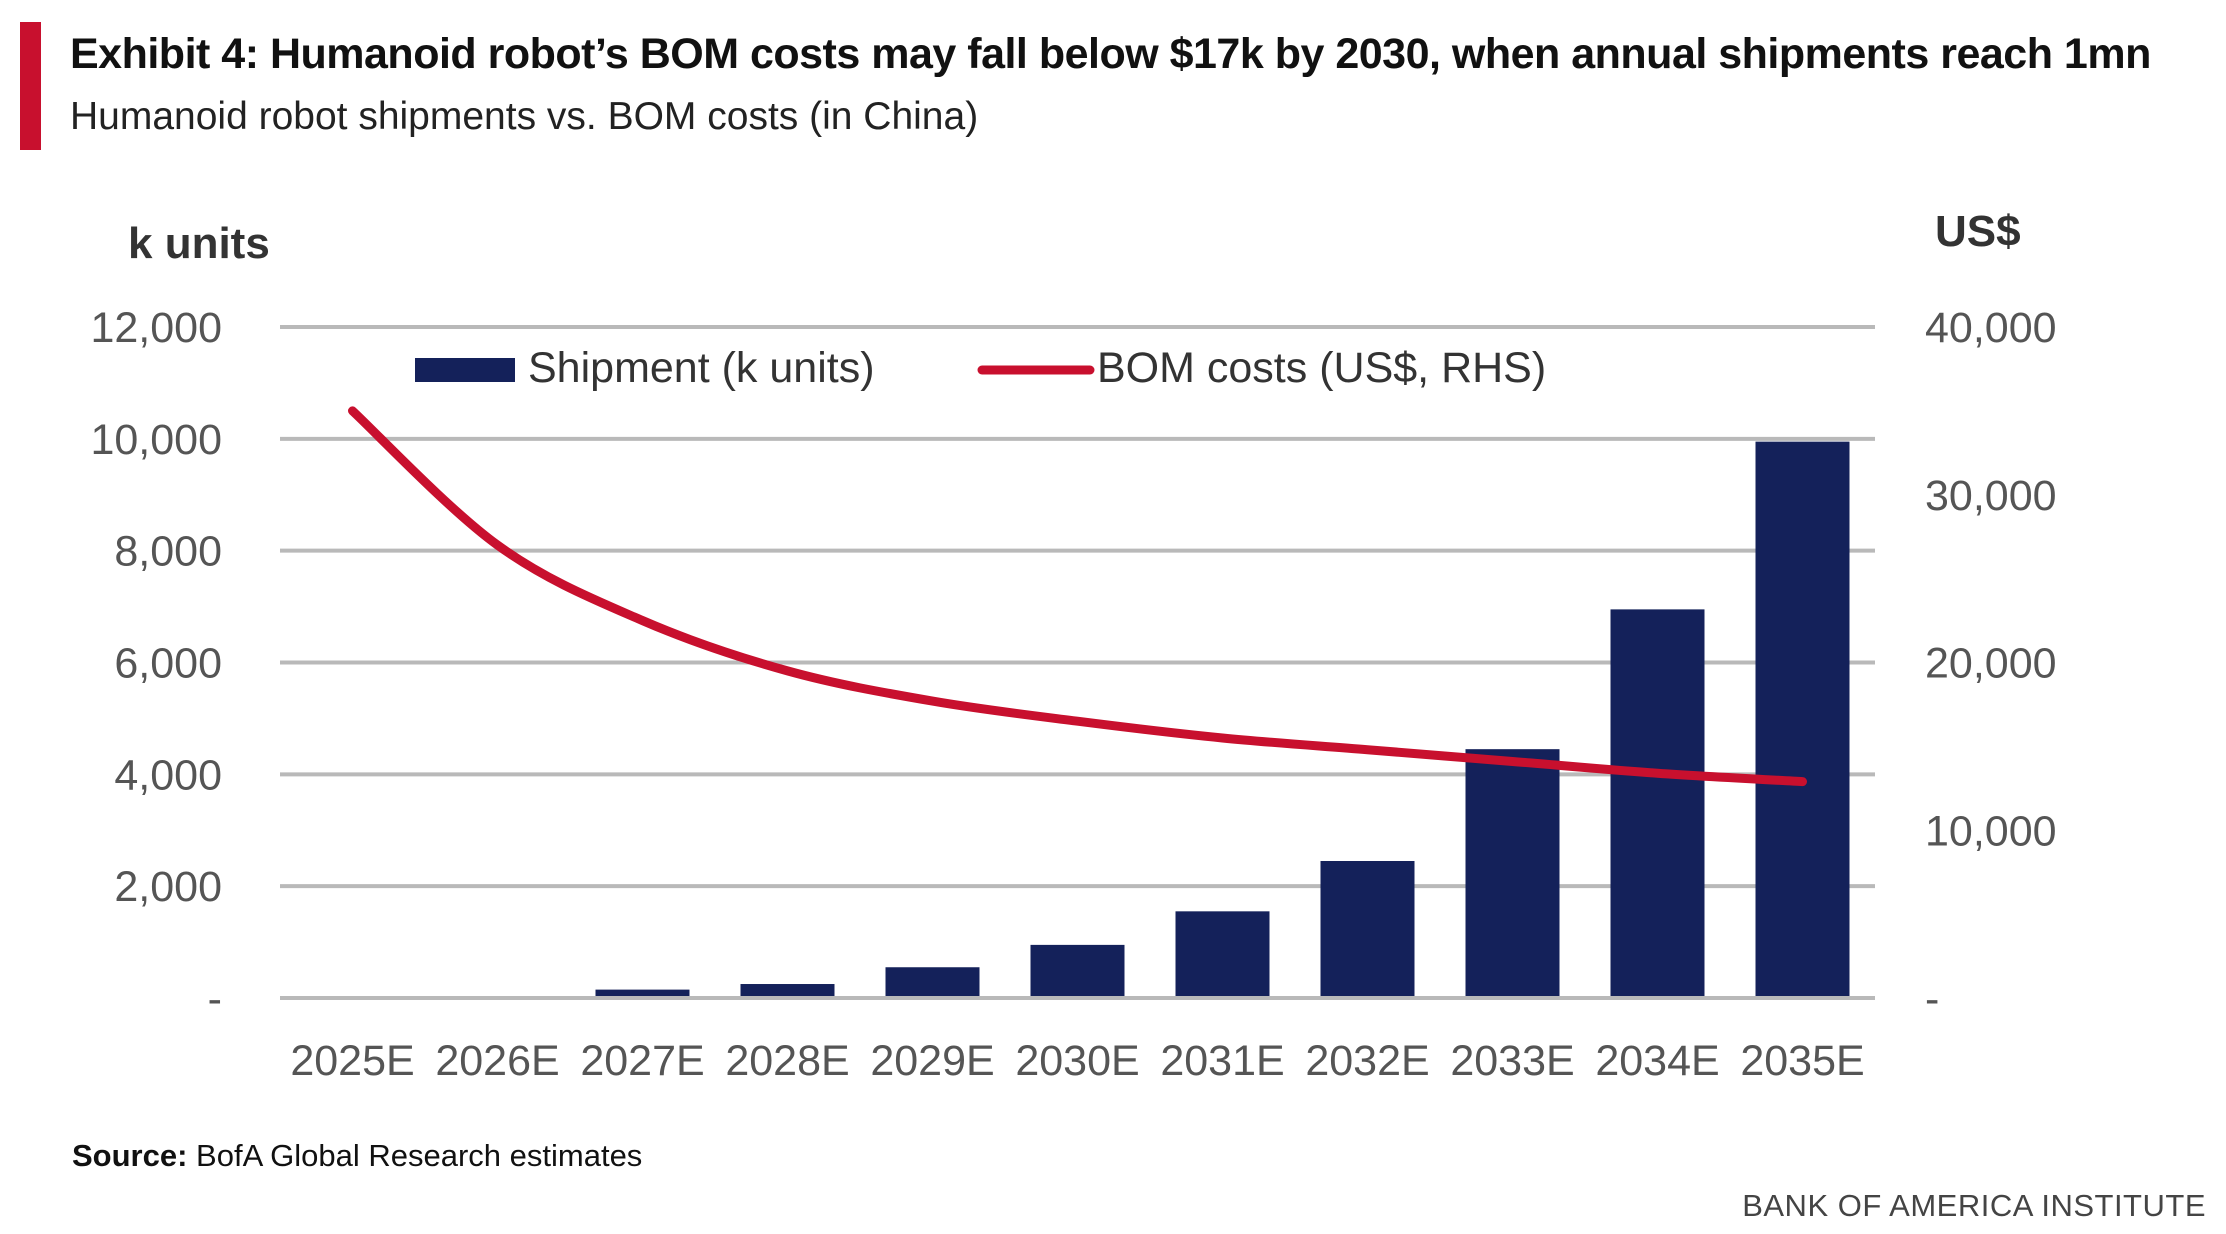 The image size is (2226, 1234). Describe the element at coordinates (1222, 954) in the screenshot. I see `bar-2031E` at that location.